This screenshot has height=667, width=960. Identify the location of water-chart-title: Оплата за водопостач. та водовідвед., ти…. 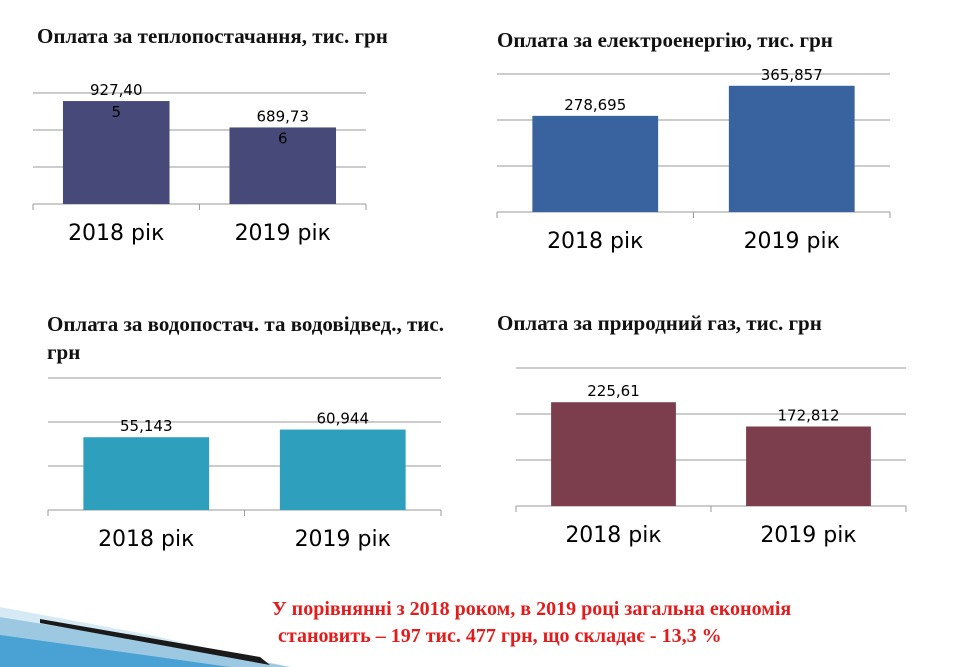
(245, 338).